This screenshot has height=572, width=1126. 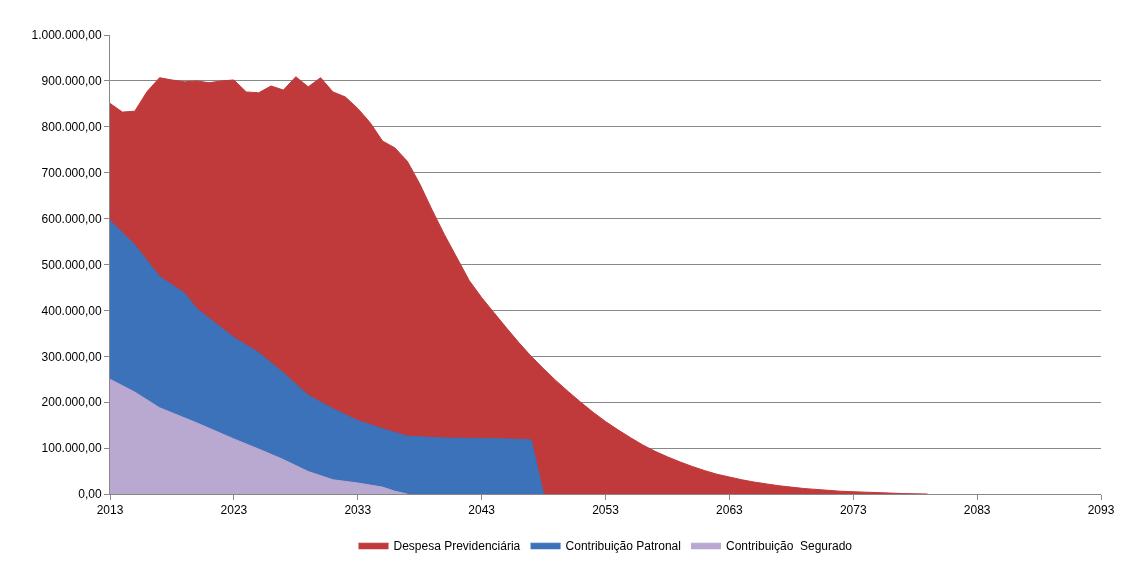 What do you see at coordinates (71, 264) in the screenshot?
I see `y-tick-label: 500.000,00` at bounding box center [71, 264].